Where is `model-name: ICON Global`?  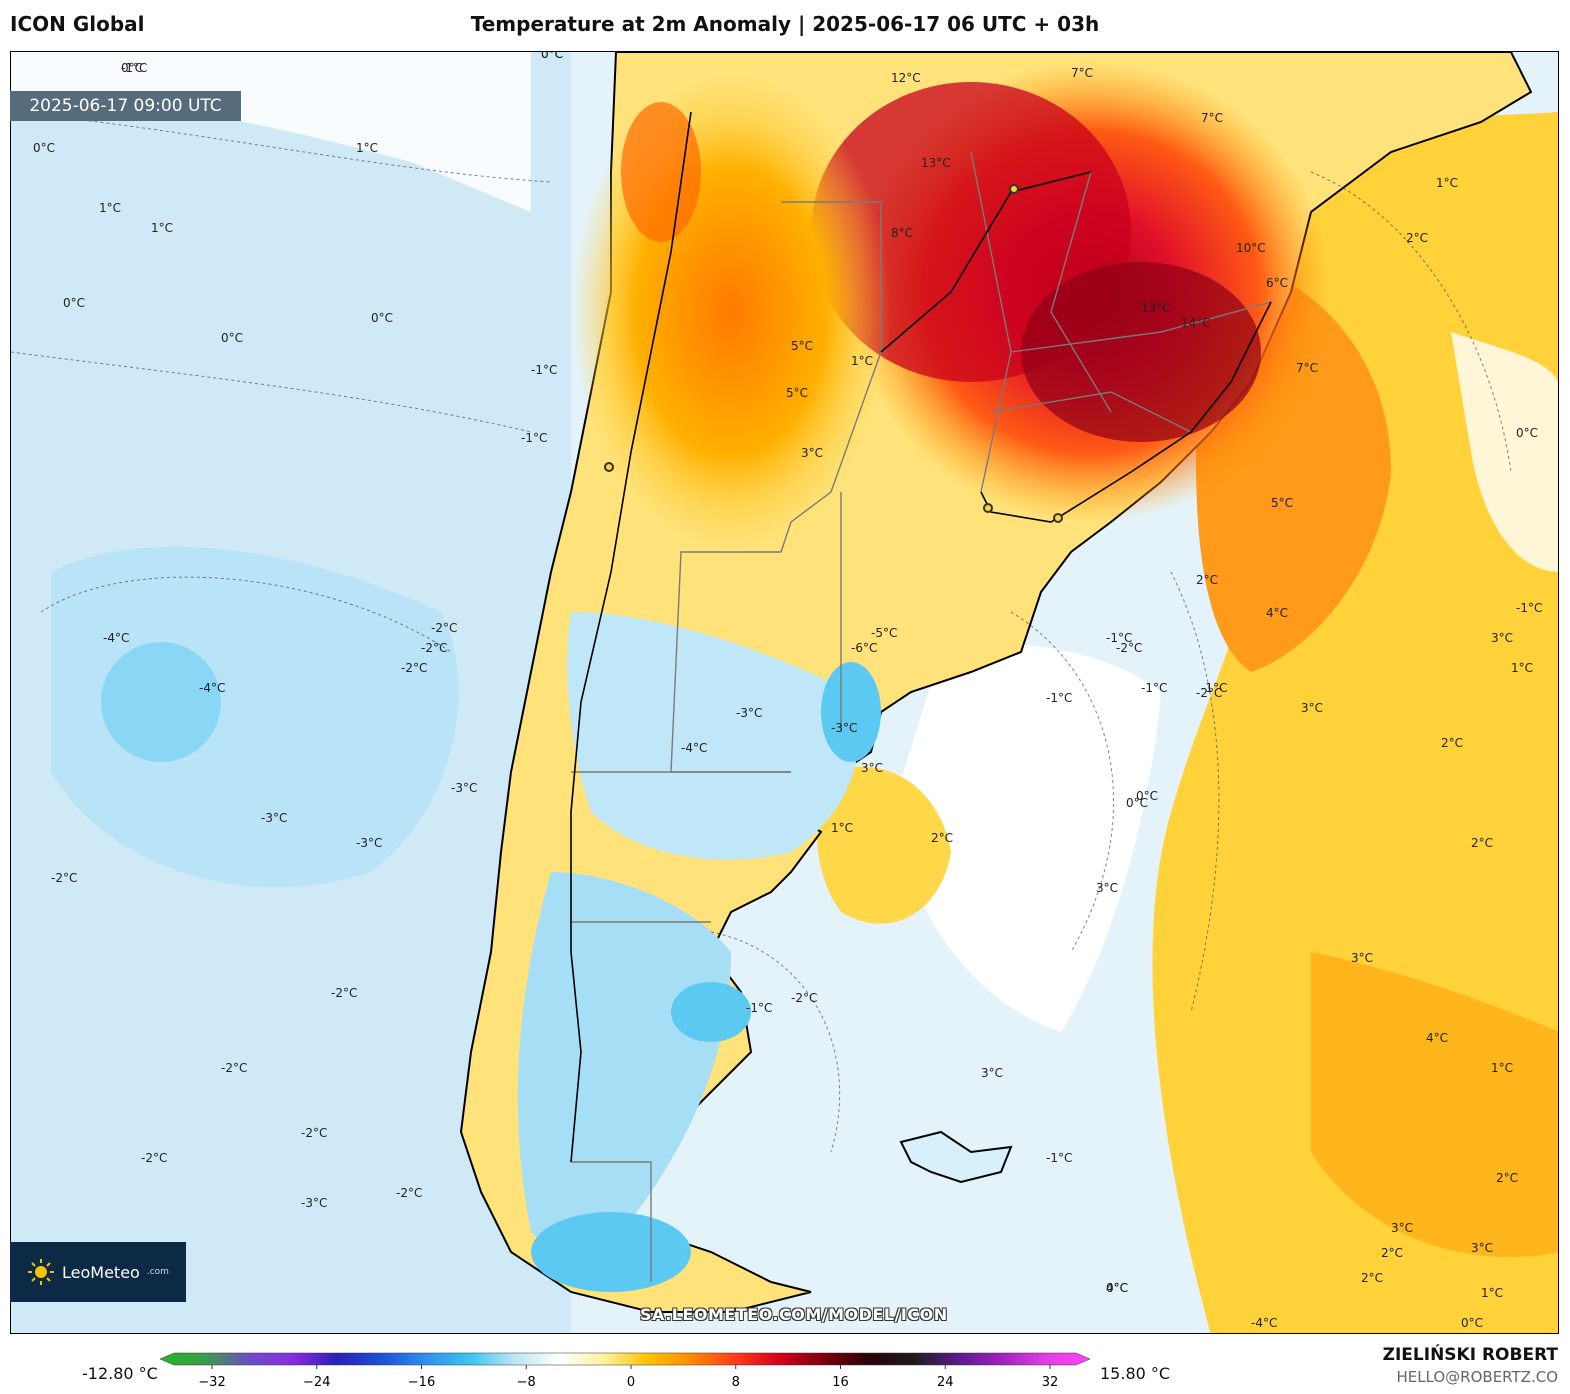 model-name: ICON Global is located at coordinates (77, 24).